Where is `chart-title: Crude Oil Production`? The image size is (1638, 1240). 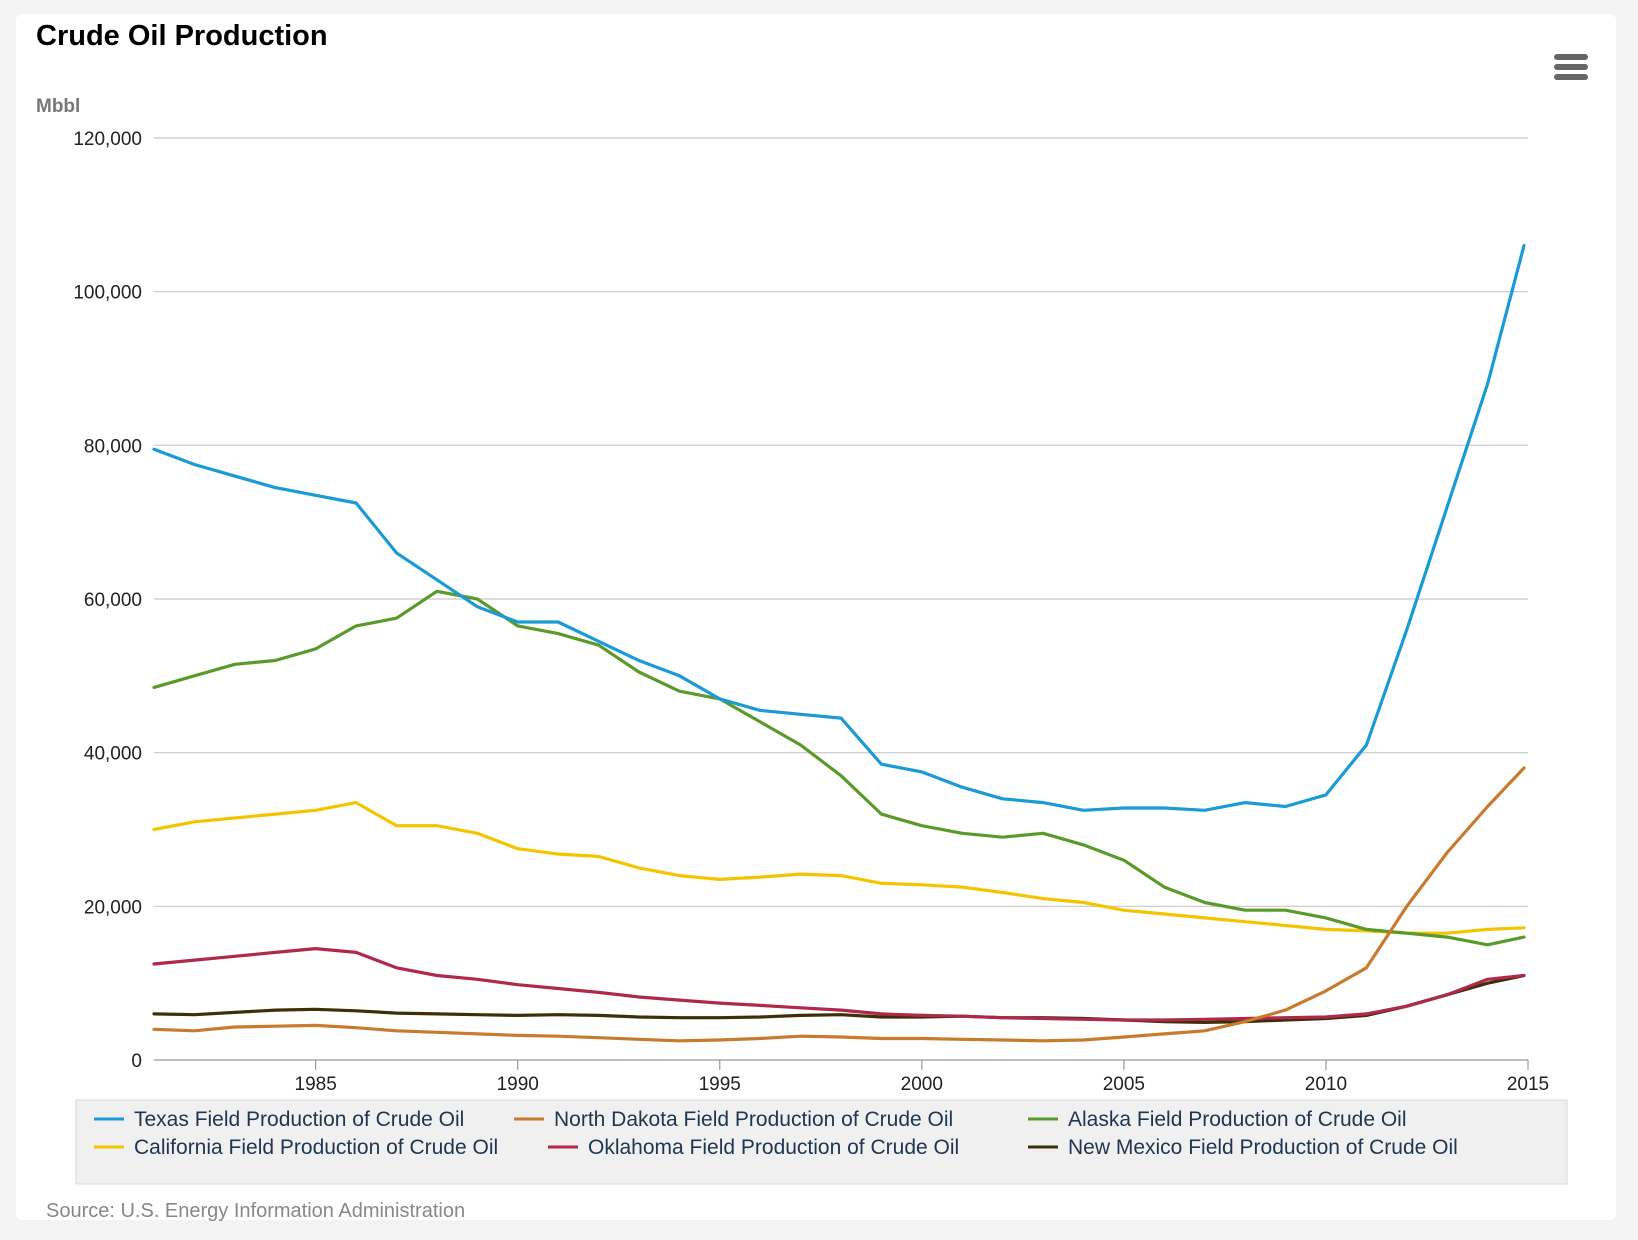
chart-title: Crude Oil Production is located at coordinates (182, 36).